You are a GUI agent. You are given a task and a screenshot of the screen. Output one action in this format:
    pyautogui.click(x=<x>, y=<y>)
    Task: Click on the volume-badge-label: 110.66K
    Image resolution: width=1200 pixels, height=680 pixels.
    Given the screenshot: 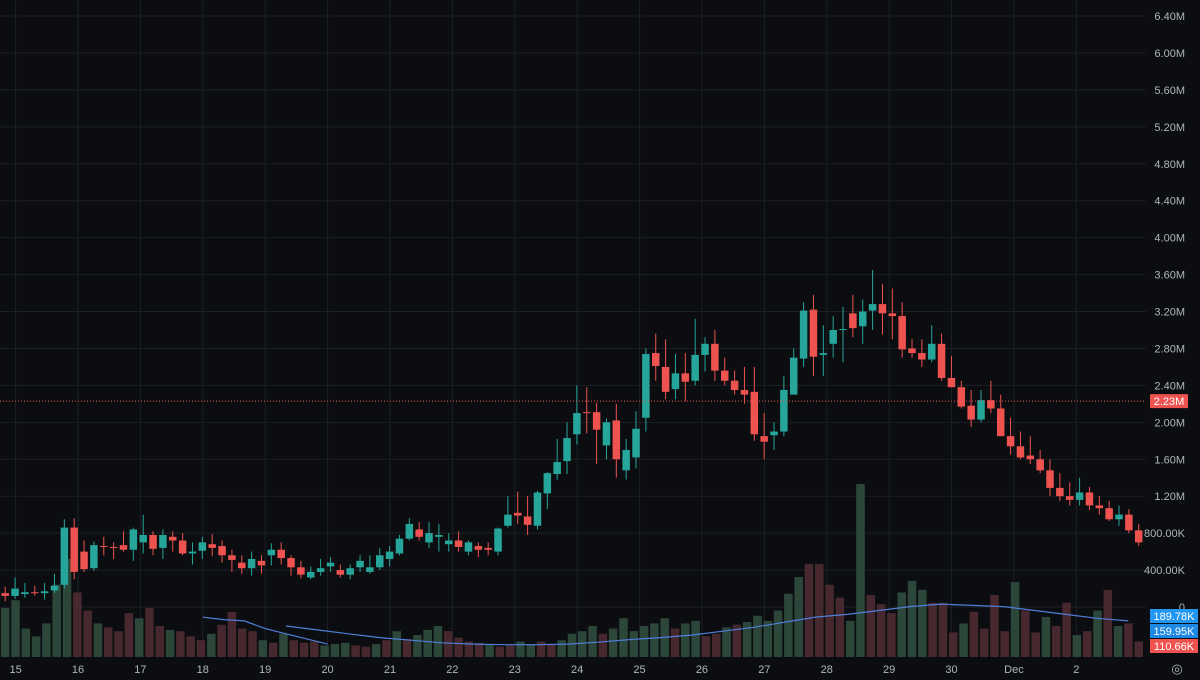 What is the action you would take?
    pyautogui.click(x=1174, y=647)
    